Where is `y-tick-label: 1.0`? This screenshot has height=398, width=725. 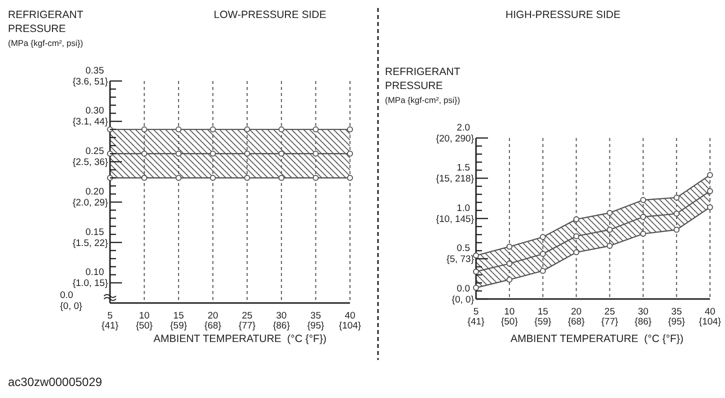 y-tick-label: 1.0 is located at coordinates (463, 208).